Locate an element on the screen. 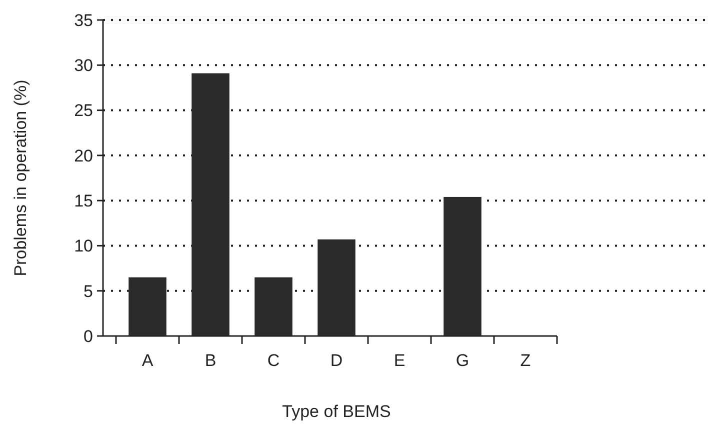 This screenshot has width=710, height=437. y-tick-label: 35 is located at coordinates (83, 20).